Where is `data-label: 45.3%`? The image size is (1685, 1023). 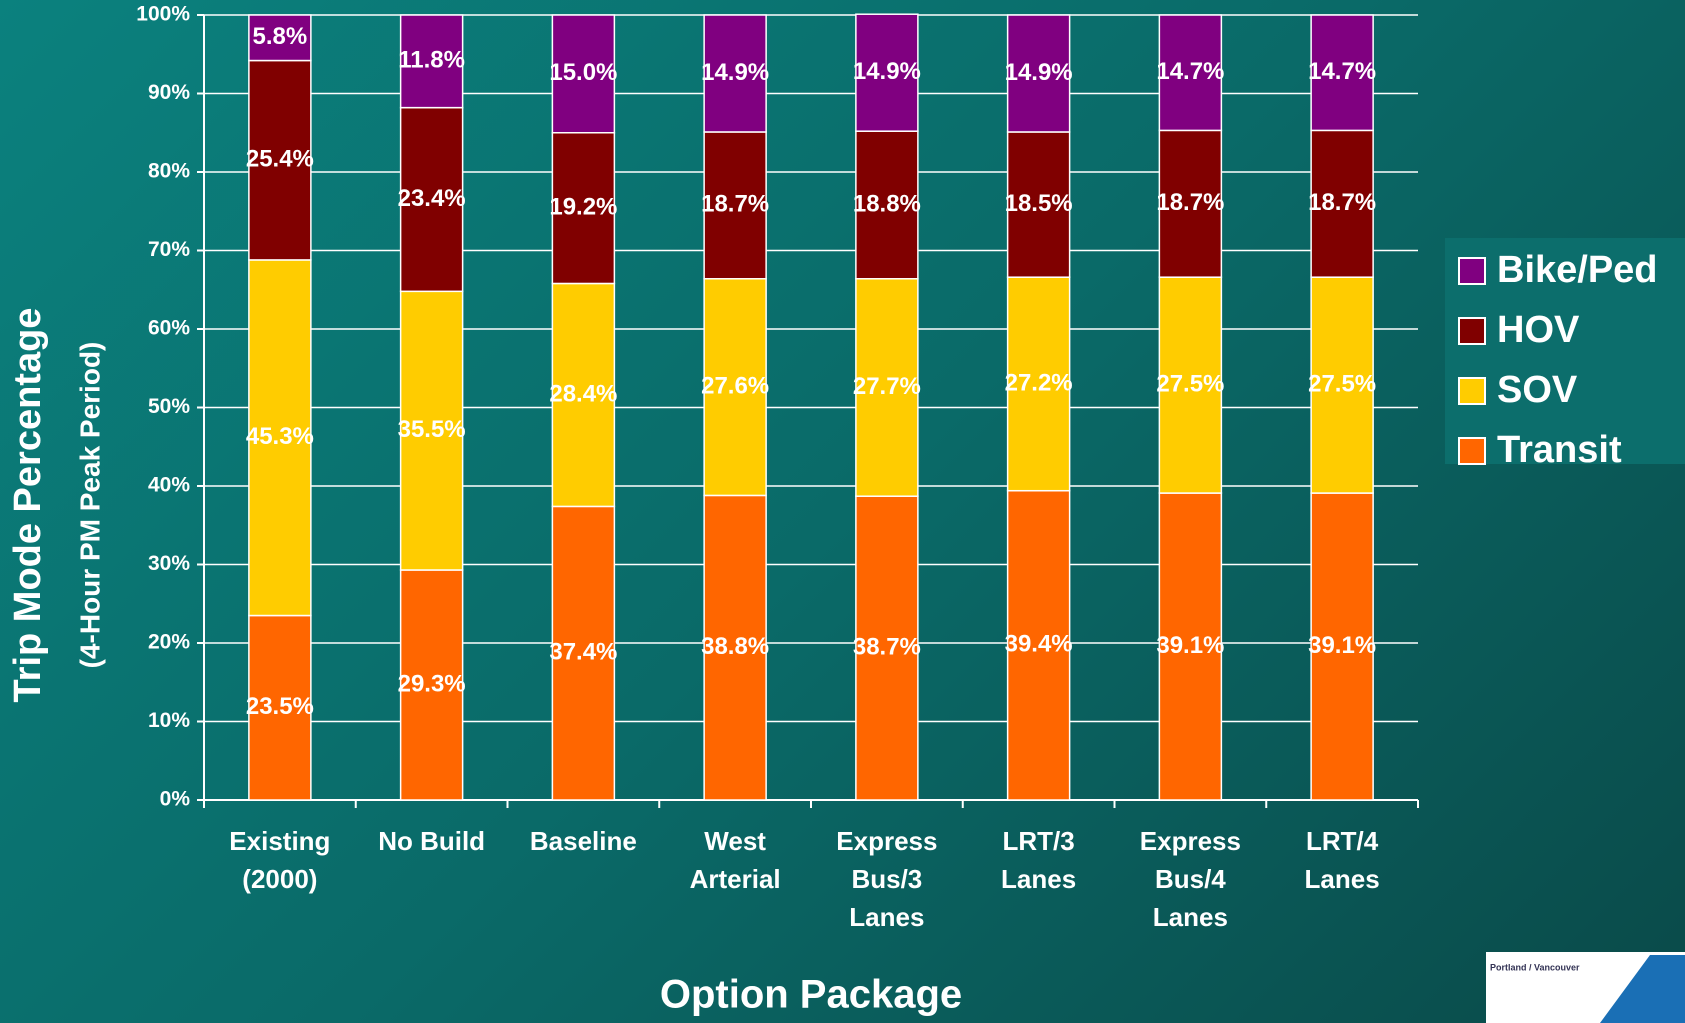 data-label: 45.3% is located at coordinates (280, 436).